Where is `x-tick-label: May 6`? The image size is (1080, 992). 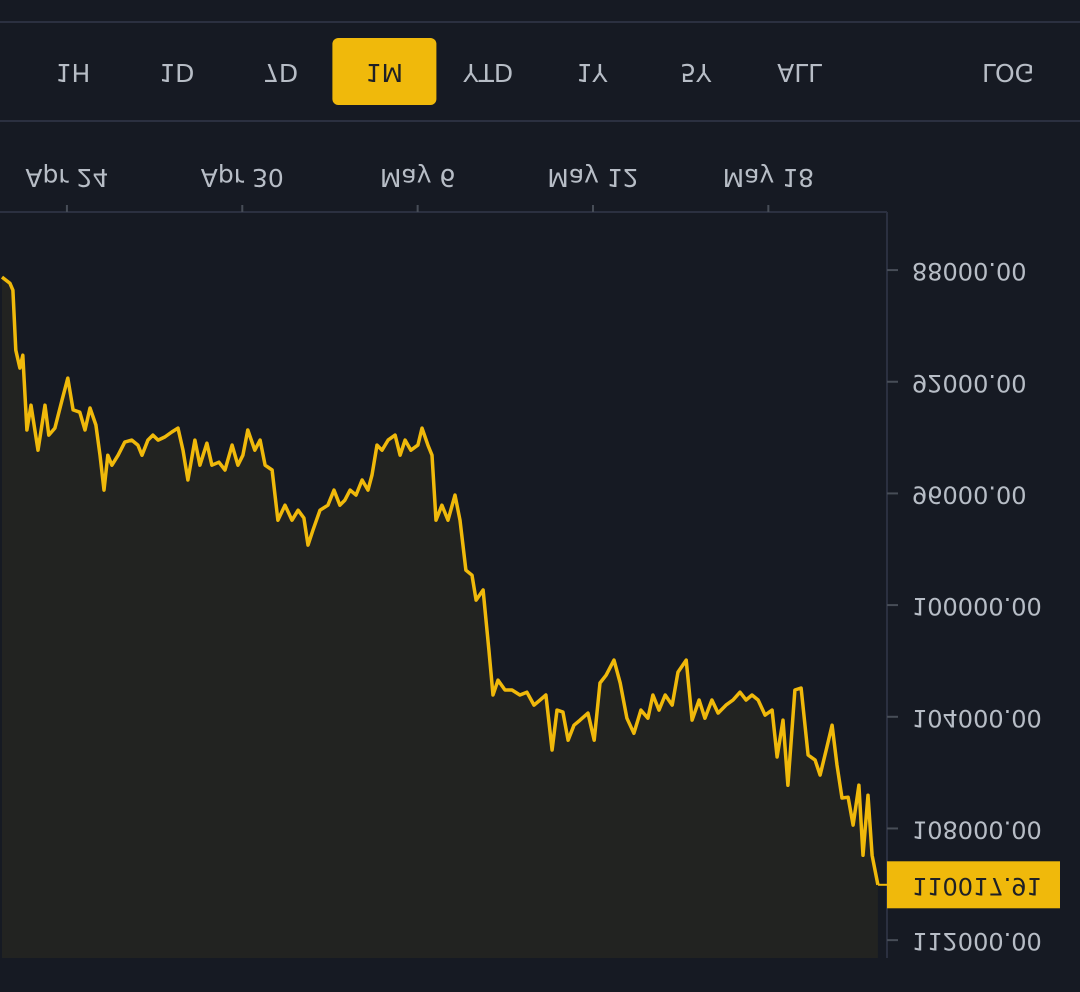
x-tick-label: May 6 is located at coordinates (418, 177).